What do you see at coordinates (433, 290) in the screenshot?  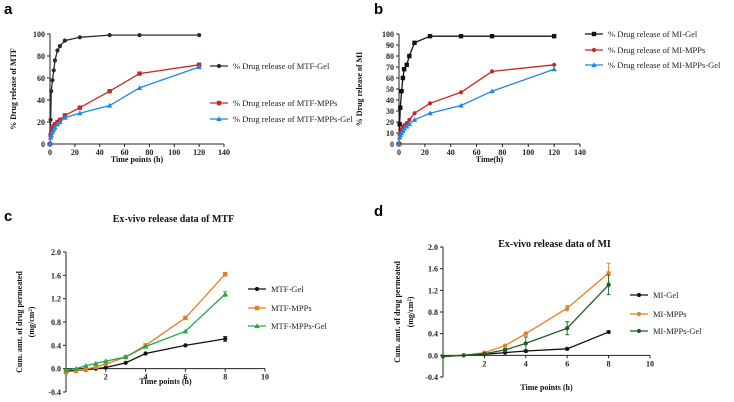 I see `y-tick-label: 1.2` at bounding box center [433, 290].